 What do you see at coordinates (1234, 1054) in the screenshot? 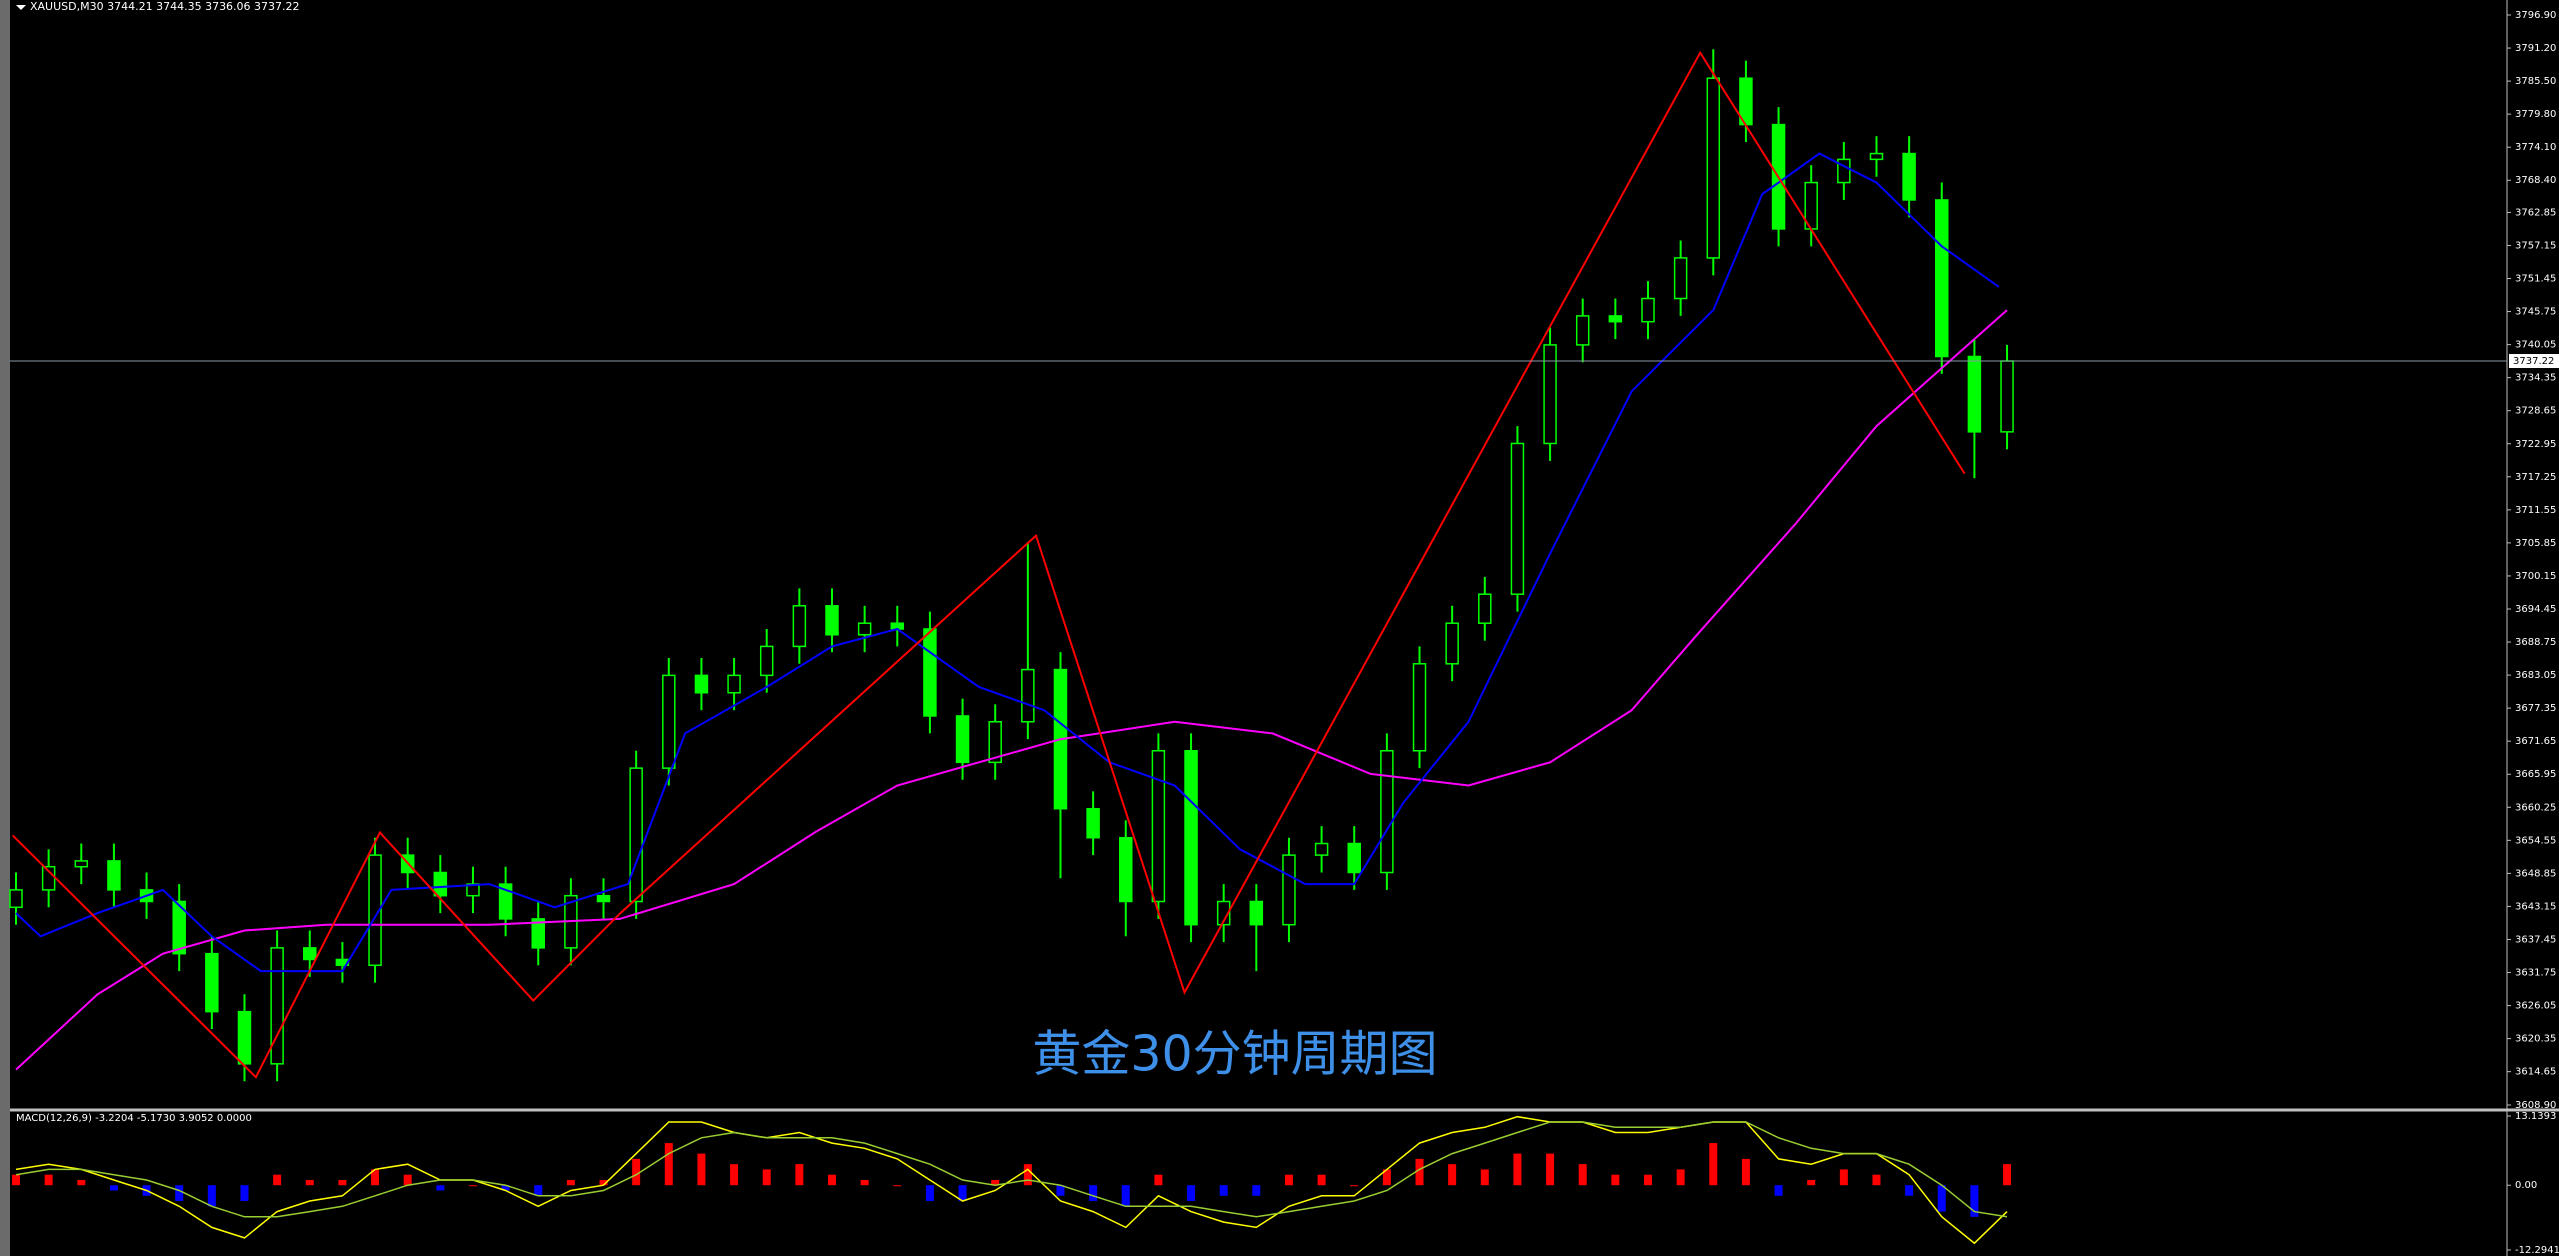
I see `chart-annotation: 黄金30分钟周期图` at bounding box center [1234, 1054].